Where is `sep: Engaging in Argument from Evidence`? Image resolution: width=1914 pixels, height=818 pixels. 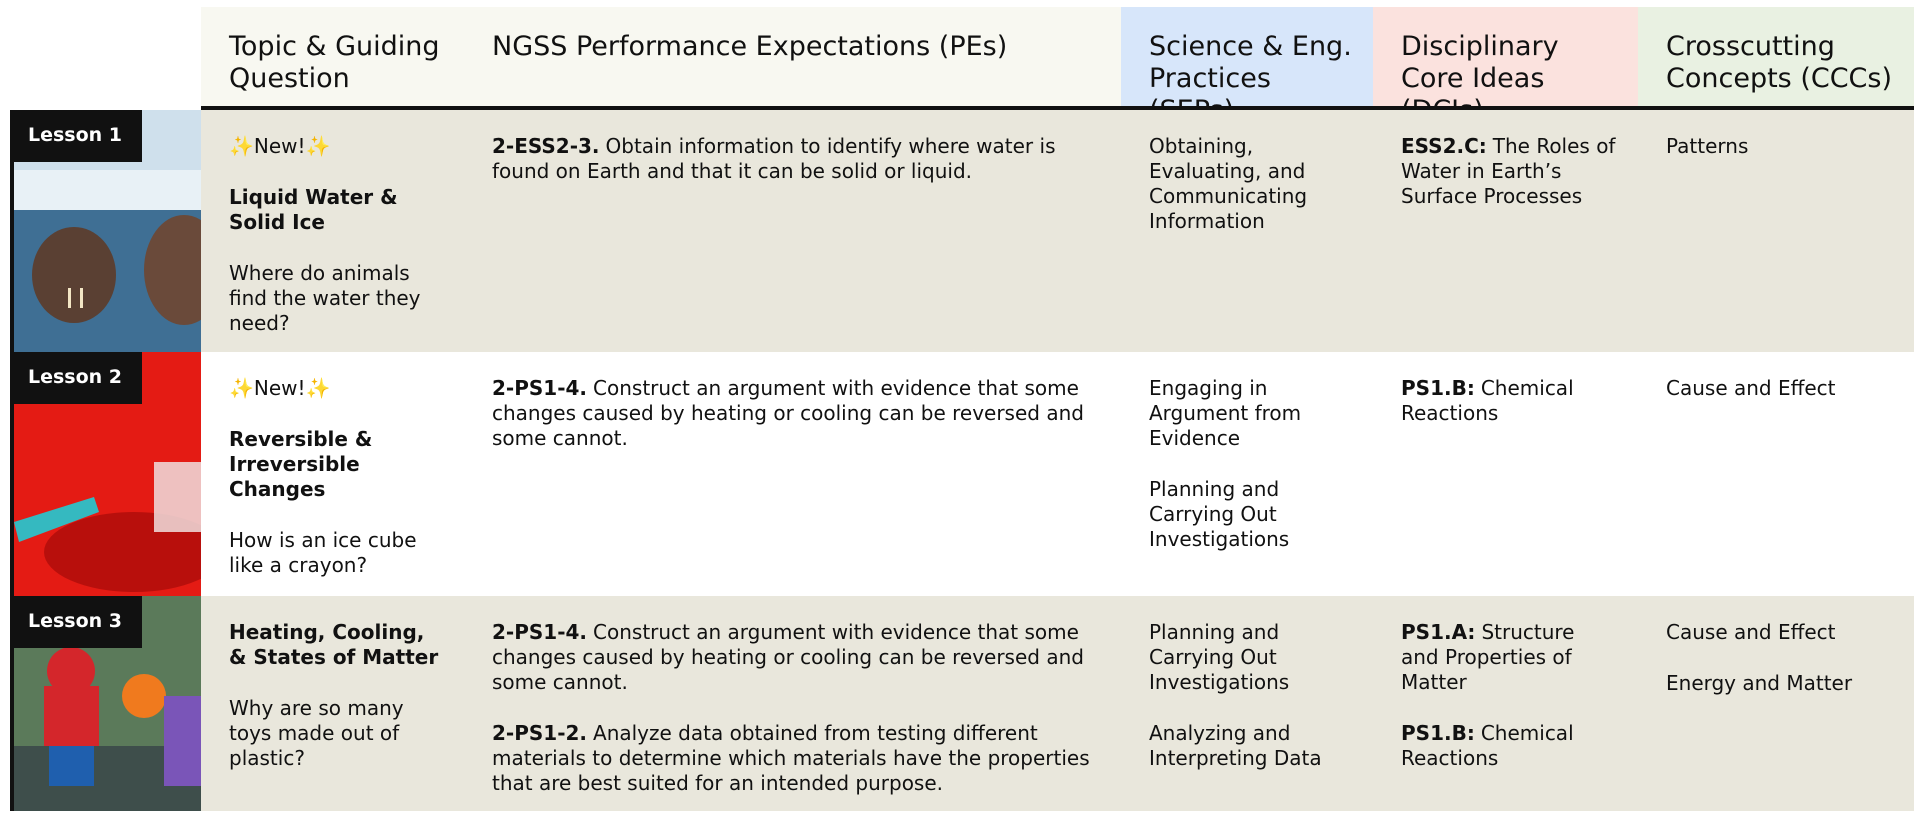 sep: Engaging in Argument from Evidence is located at coordinates (1225, 413).